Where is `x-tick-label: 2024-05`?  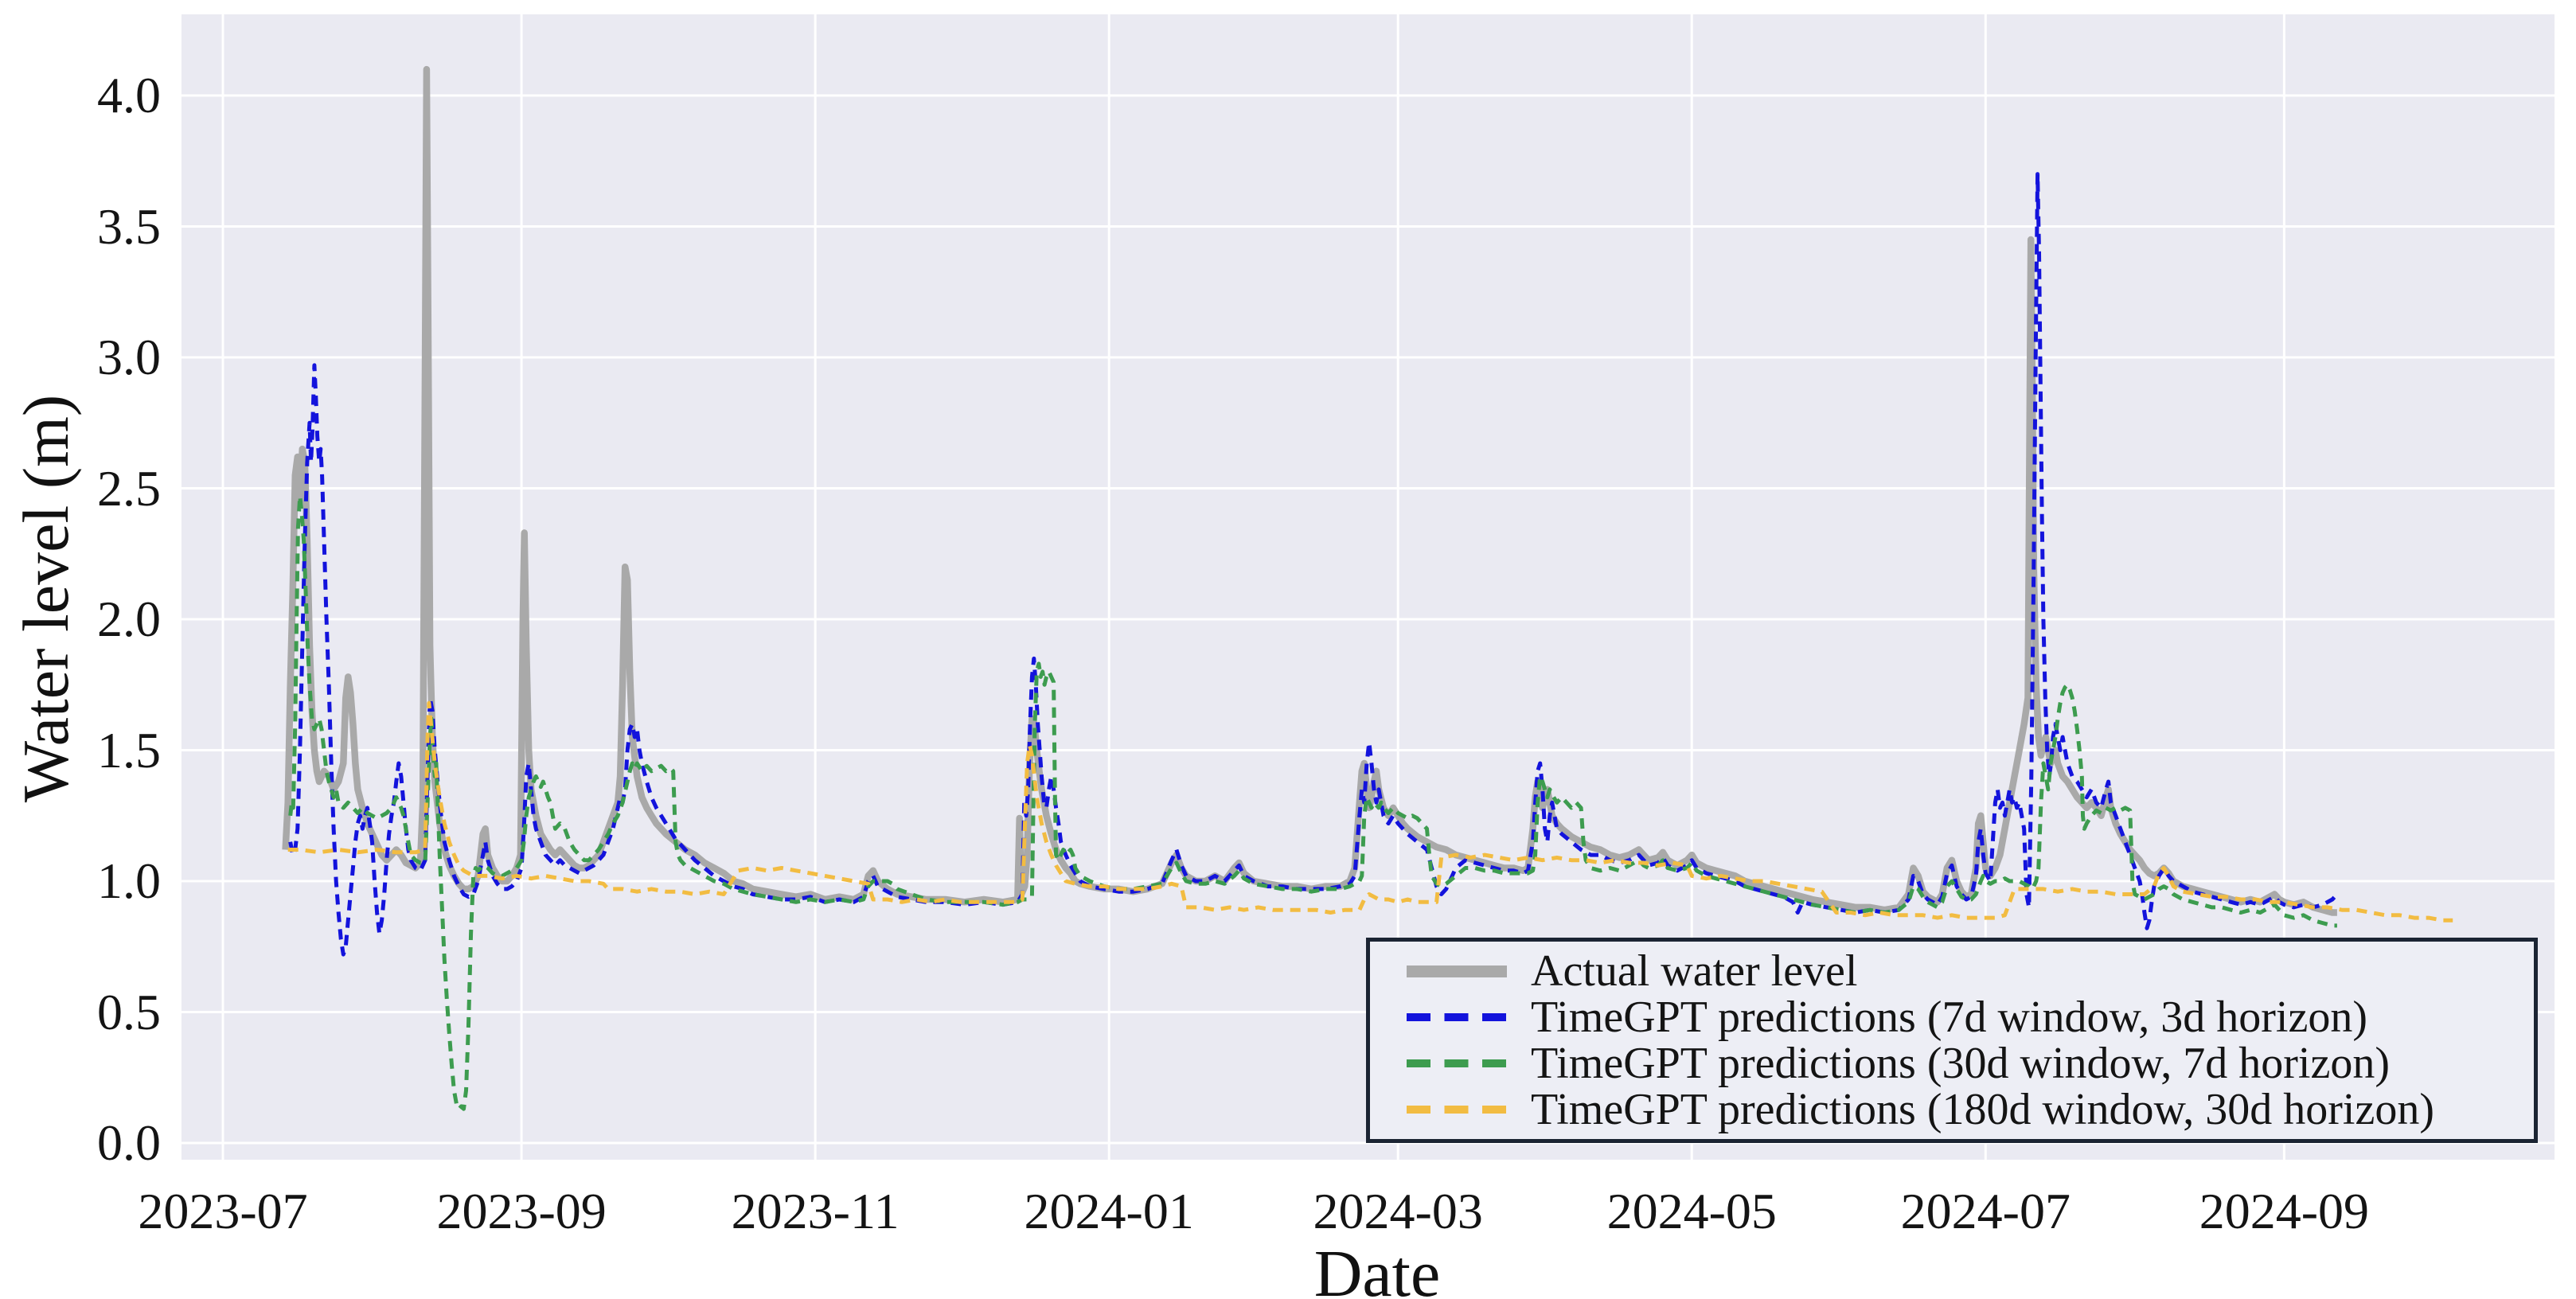
x-tick-label: 2024-05 is located at coordinates (1691, 1211).